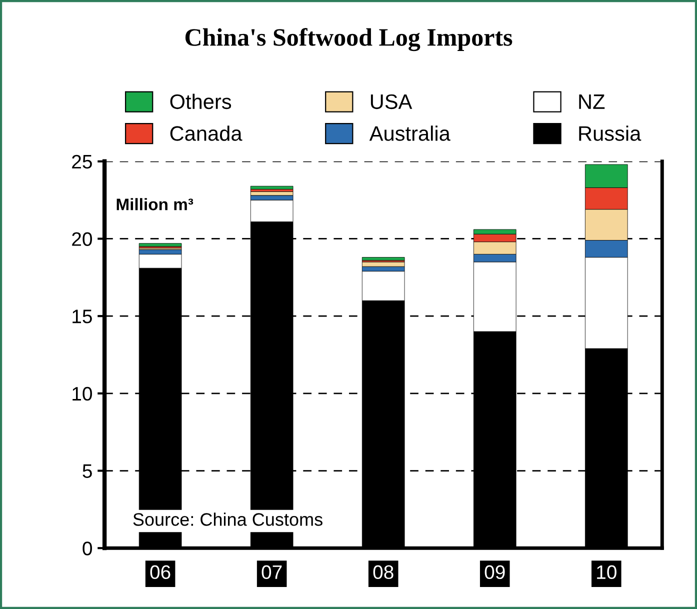 The width and height of the screenshot is (697, 609). Describe the element at coordinates (82, 317) in the screenshot. I see `y-tick-label: 15` at that location.